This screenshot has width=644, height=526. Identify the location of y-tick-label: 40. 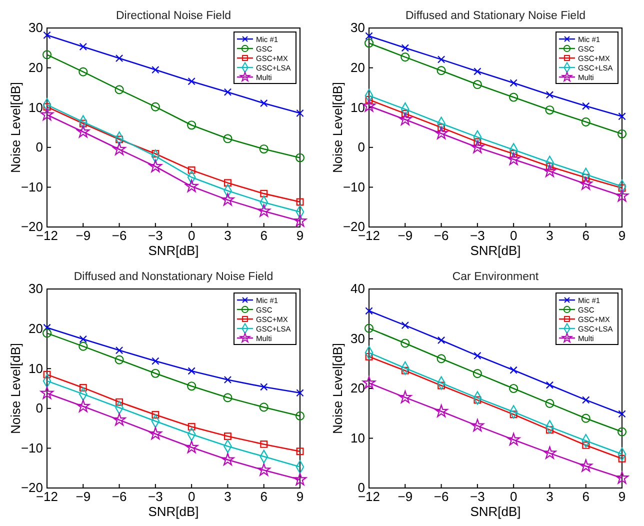
(357, 288).